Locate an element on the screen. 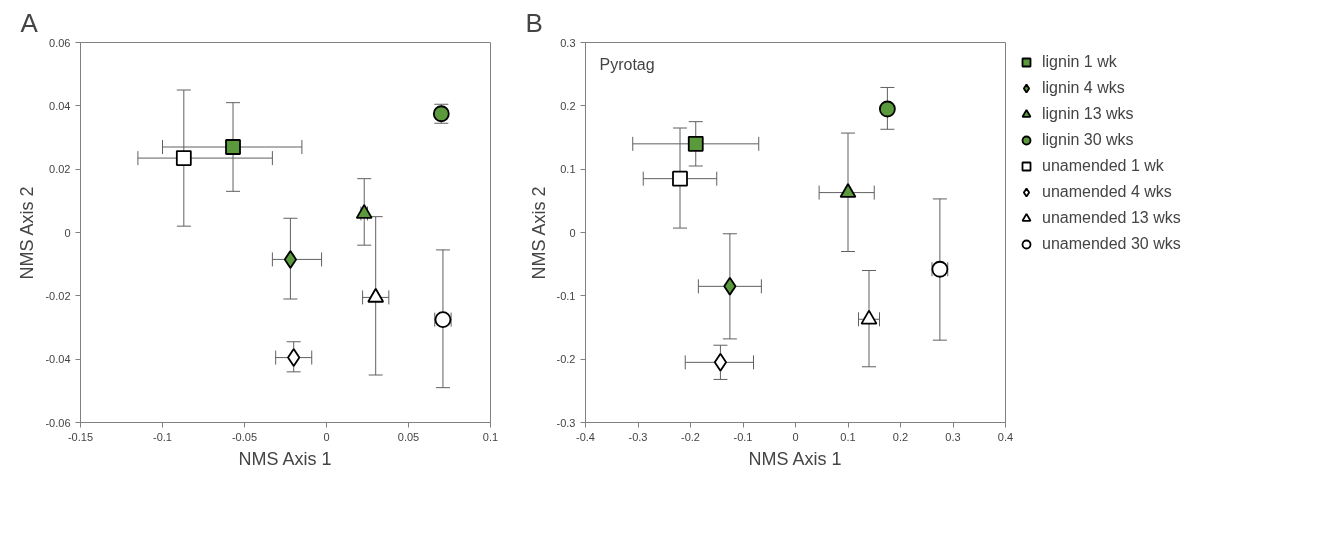 The image size is (1338, 534). y-tick-label: -0.02 is located at coordinates (58, 295).